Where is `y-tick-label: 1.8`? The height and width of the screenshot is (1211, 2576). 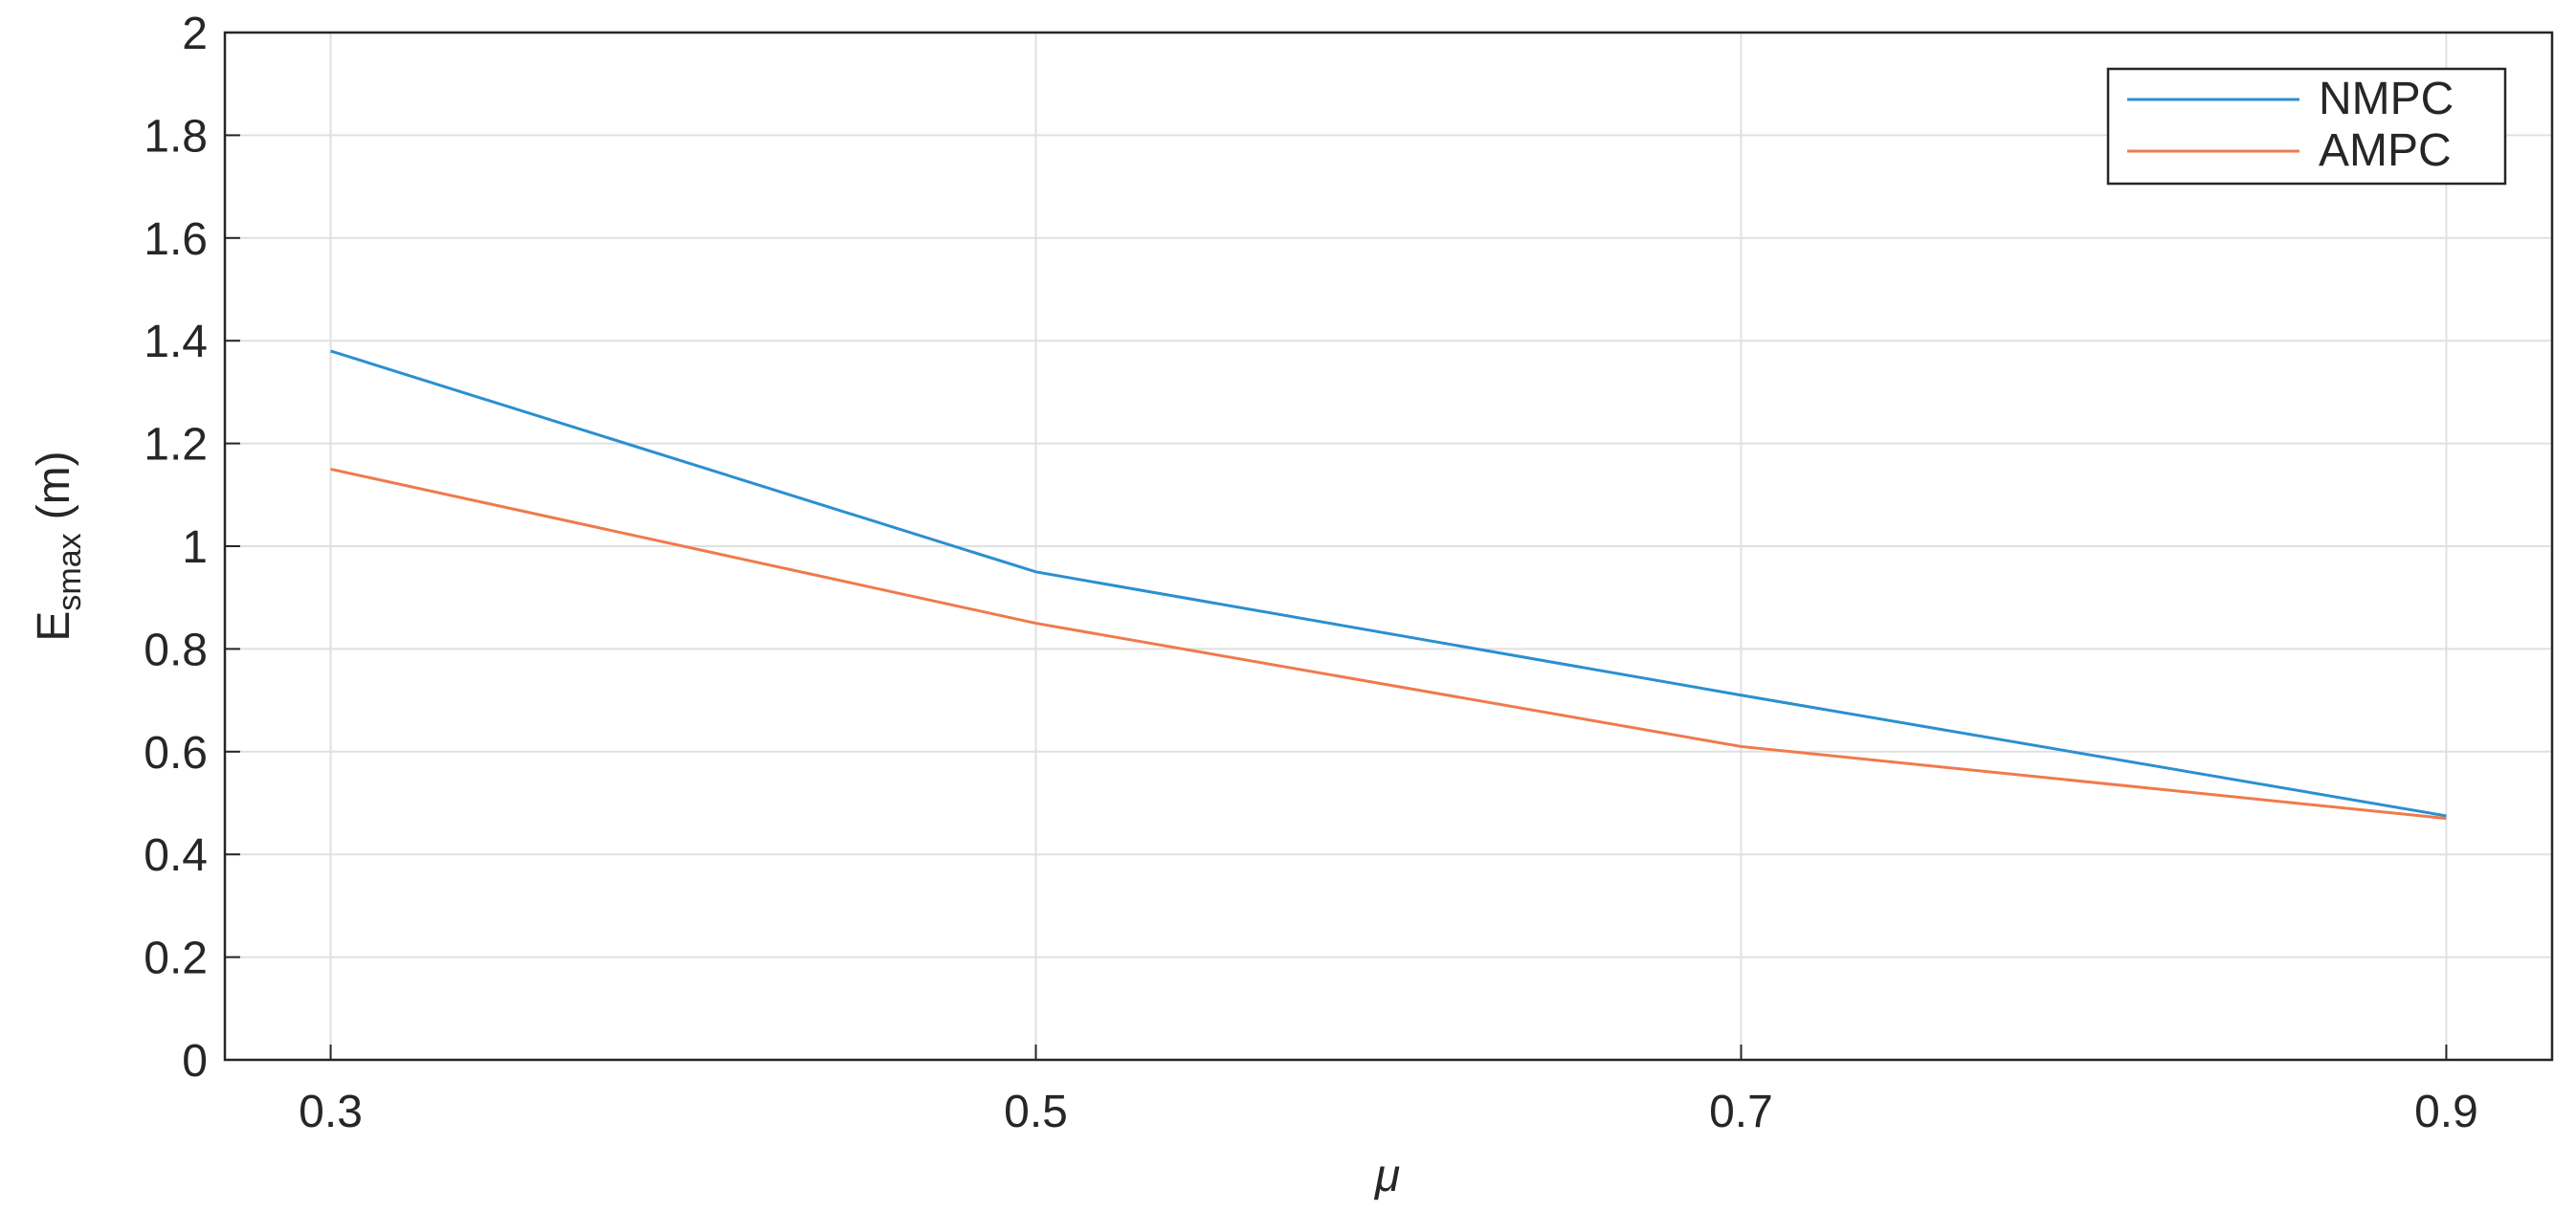 y-tick-label: 1.8 is located at coordinates (176, 136).